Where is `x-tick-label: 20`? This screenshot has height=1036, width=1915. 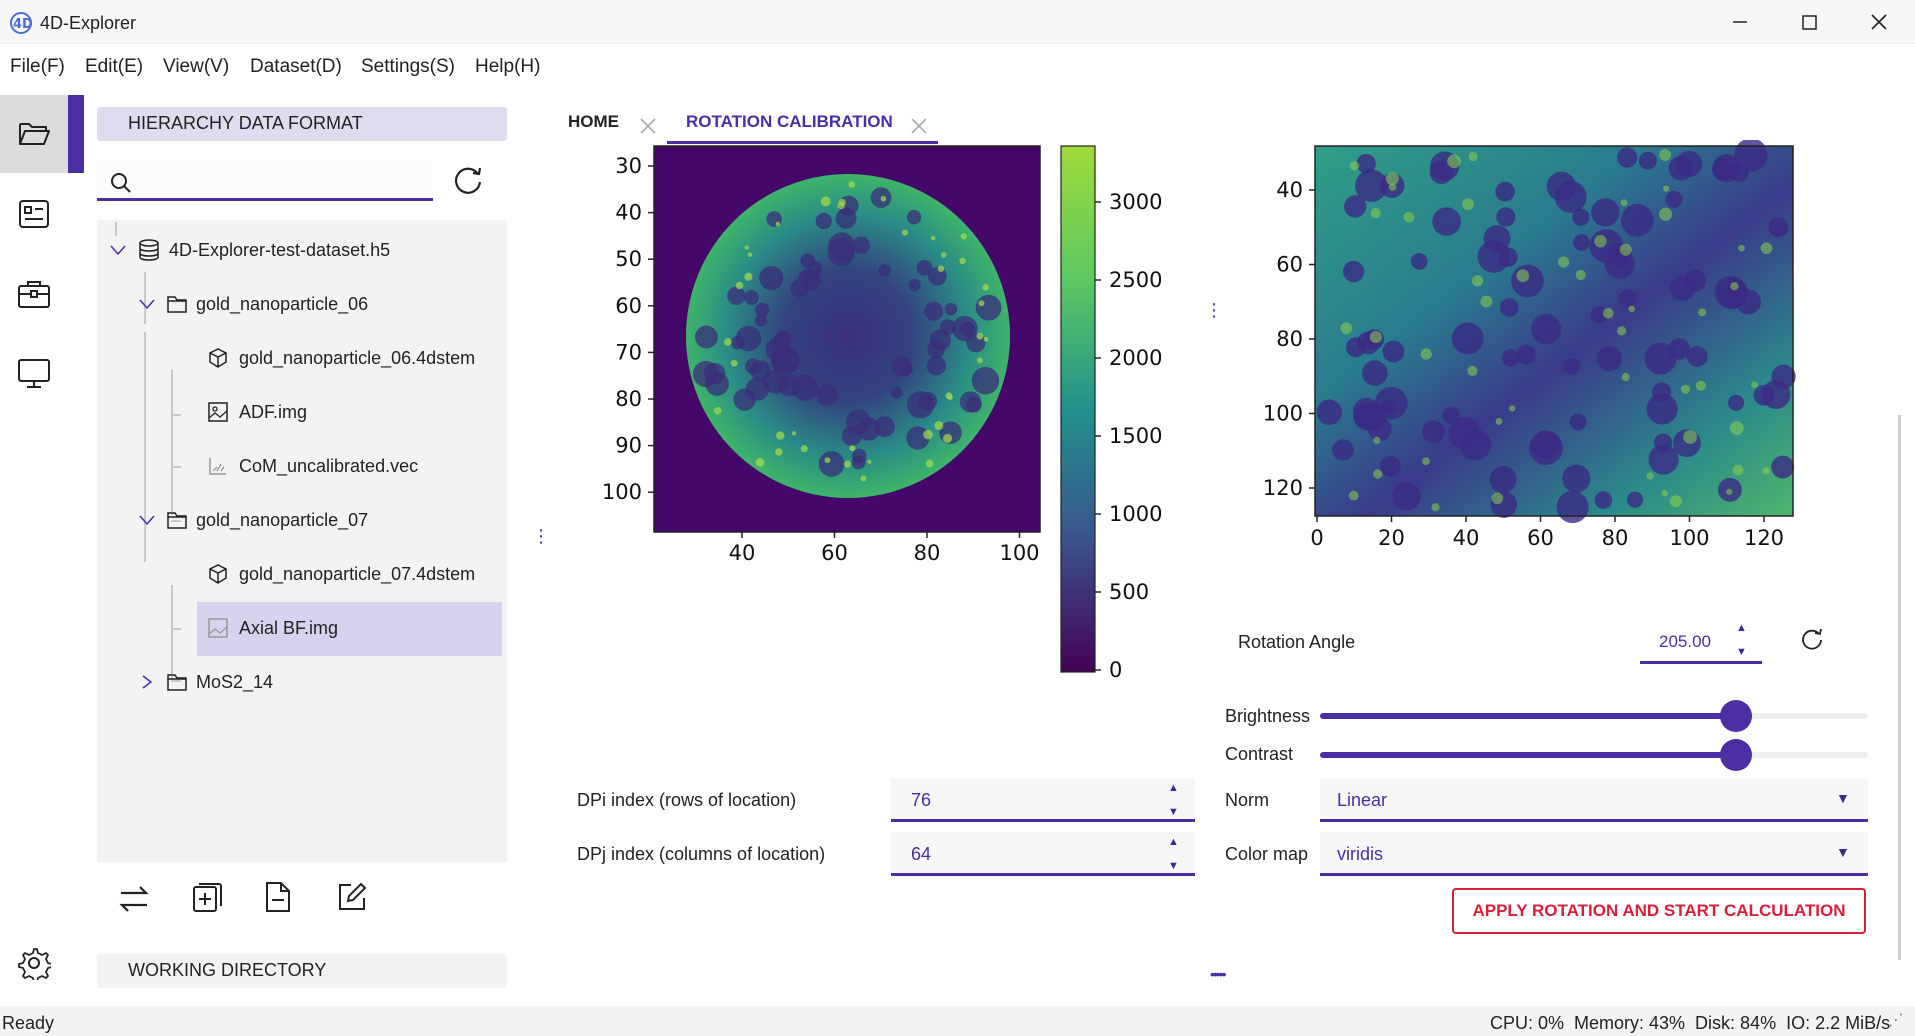 x-tick-label: 20 is located at coordinates (1391, 538).